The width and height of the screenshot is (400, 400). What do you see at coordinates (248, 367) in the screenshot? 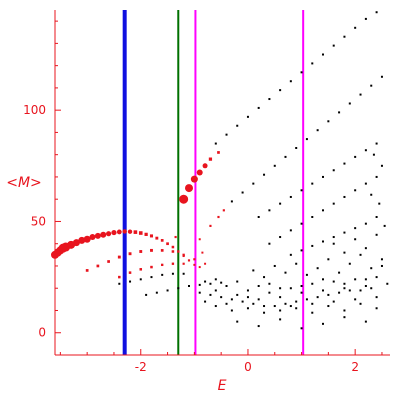
I see `x-tick-label-1: 0` at bounding box center [248, 367].